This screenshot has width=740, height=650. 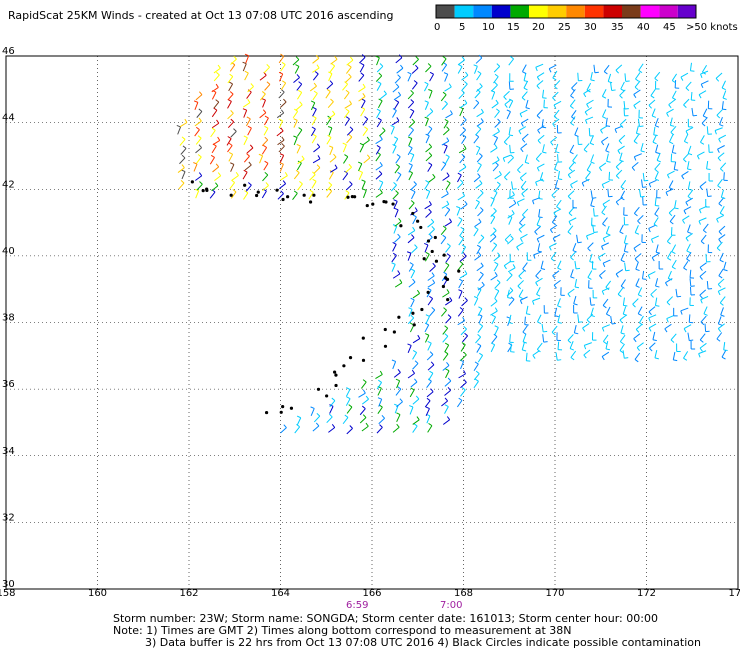 What do you see at coordinates (617, 27) in the screenshot?
I see `colorbar-label-35: 35` at bounding box center [617, 27].